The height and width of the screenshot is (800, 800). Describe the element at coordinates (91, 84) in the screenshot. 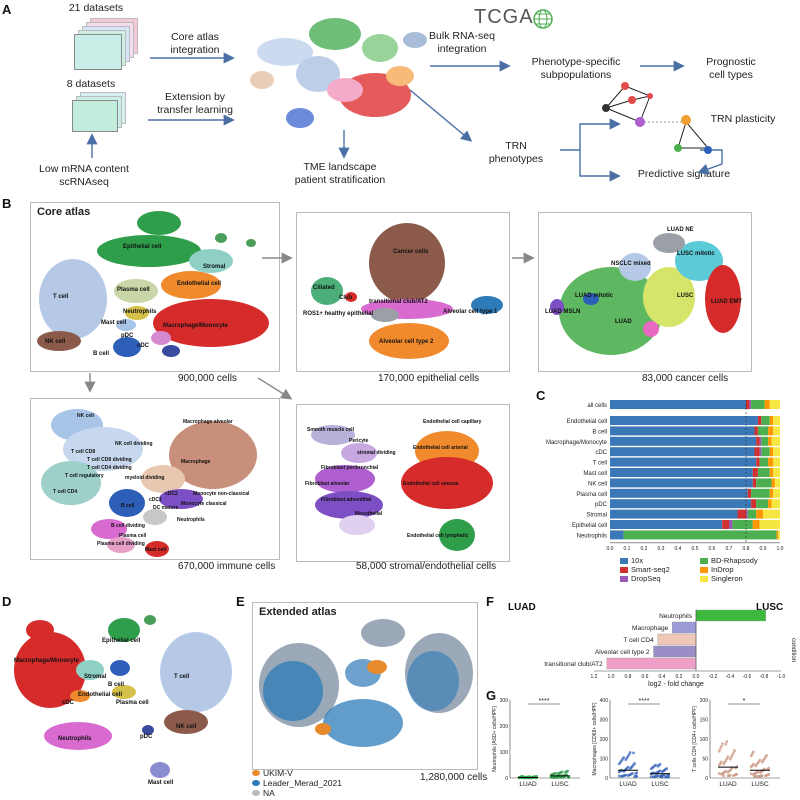

I see `datasets-8-label: 8 datasets` at that location.